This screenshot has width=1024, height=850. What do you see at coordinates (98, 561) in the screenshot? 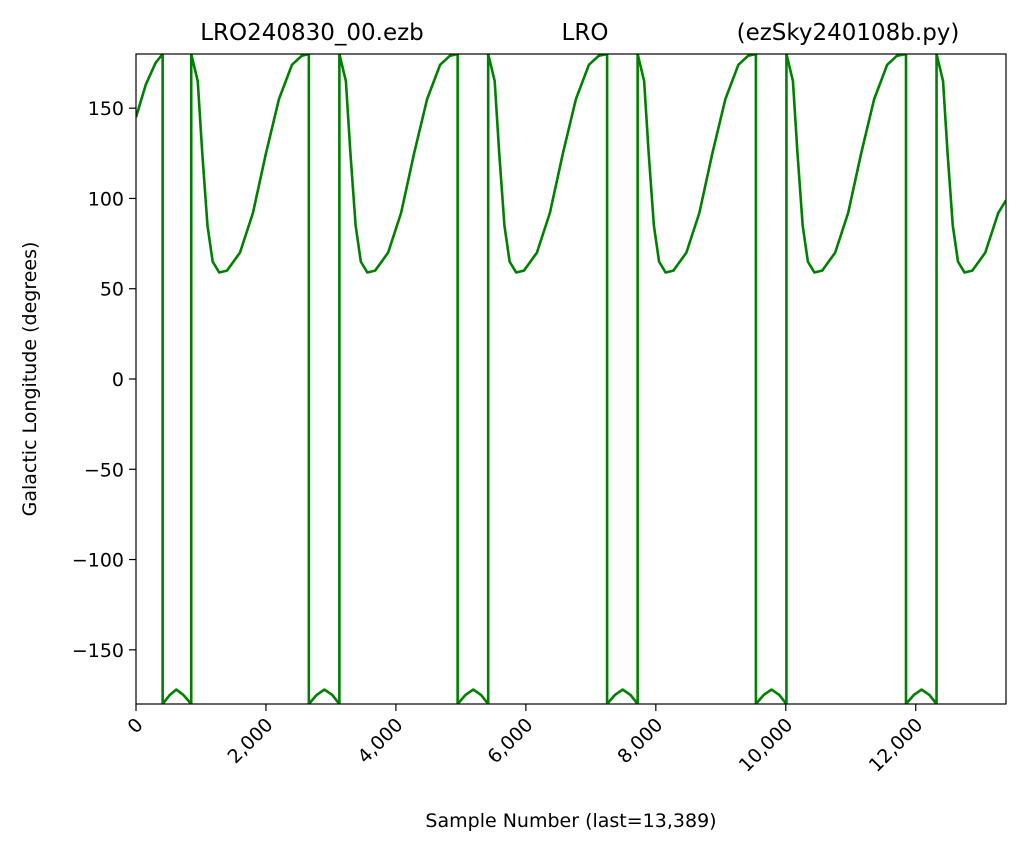
I see `y-tick-label: −100` at bounding box center [98, 561].